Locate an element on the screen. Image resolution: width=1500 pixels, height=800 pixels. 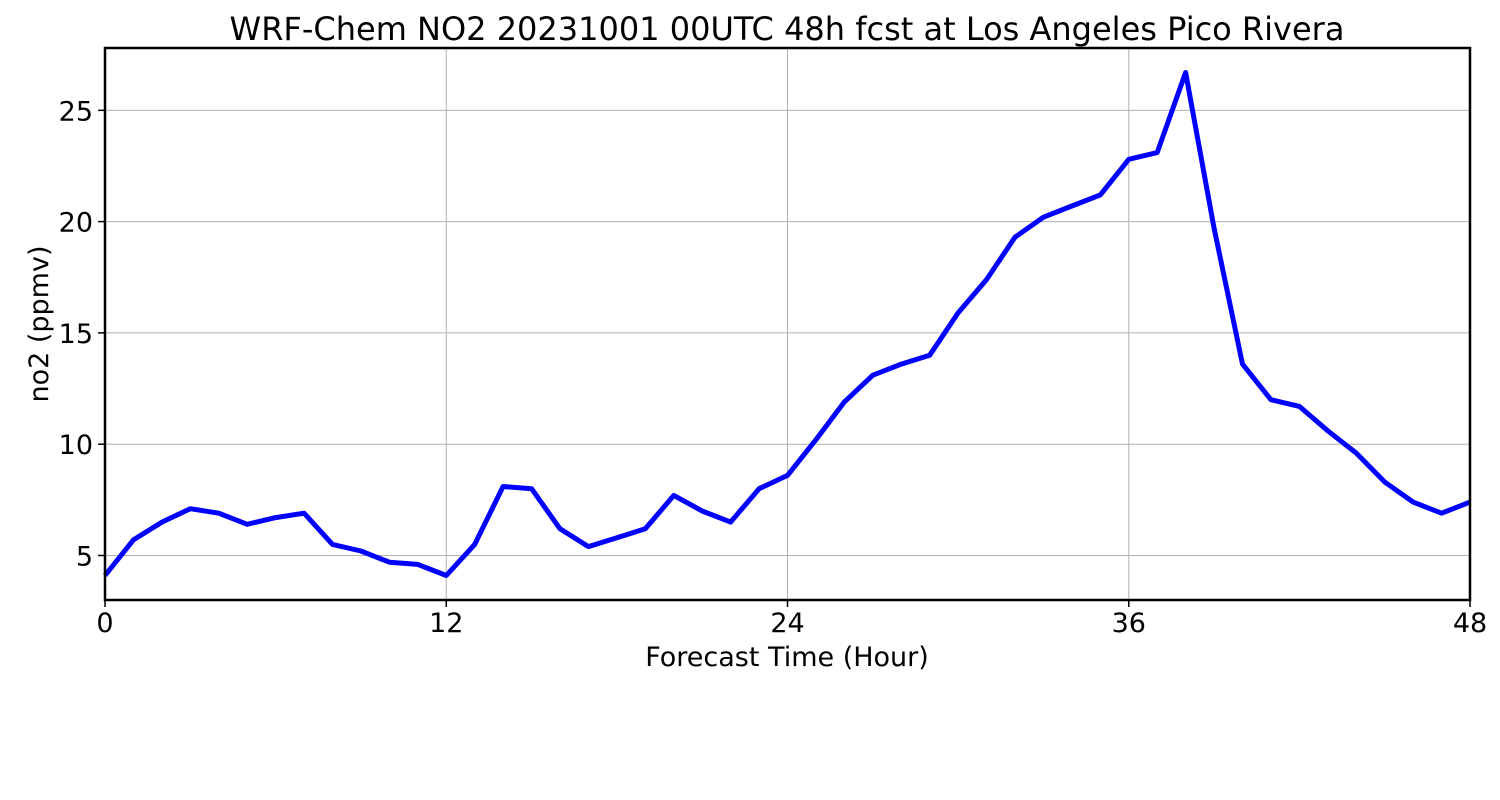
x-tick-label: 24 is located at coordinates (787, 623).